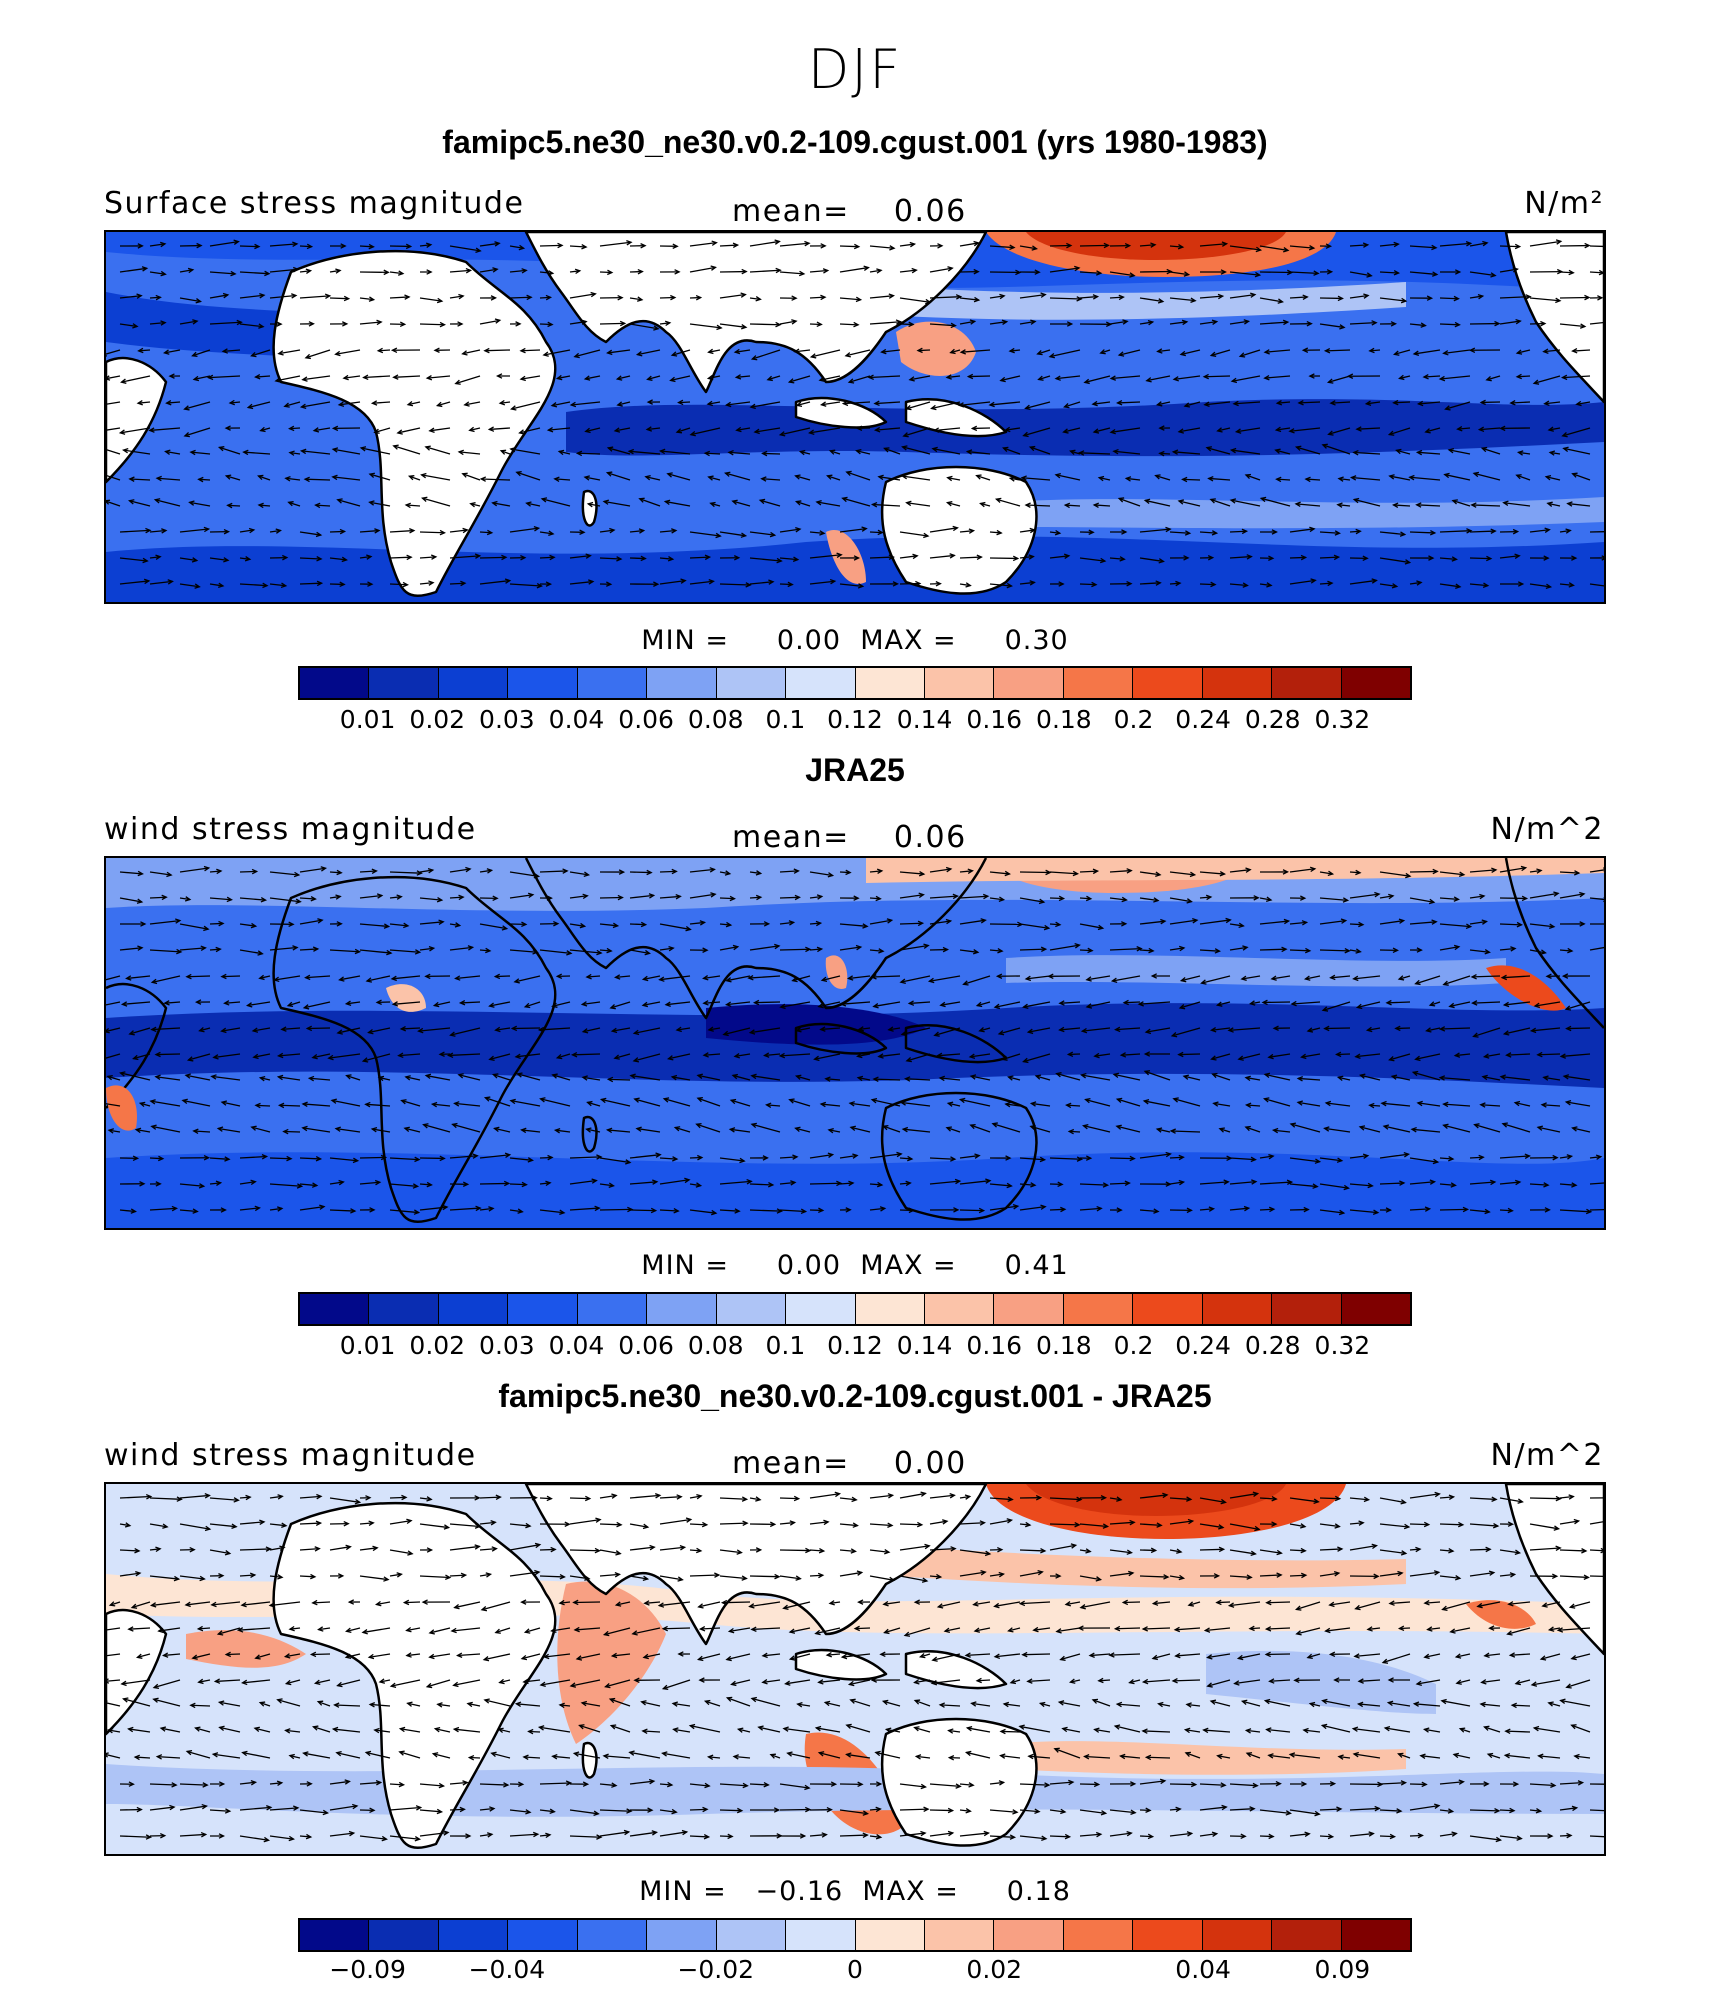 The image size is (1710, 1989). I want to click on panel-1-units: N/m², so click(1564, 203).